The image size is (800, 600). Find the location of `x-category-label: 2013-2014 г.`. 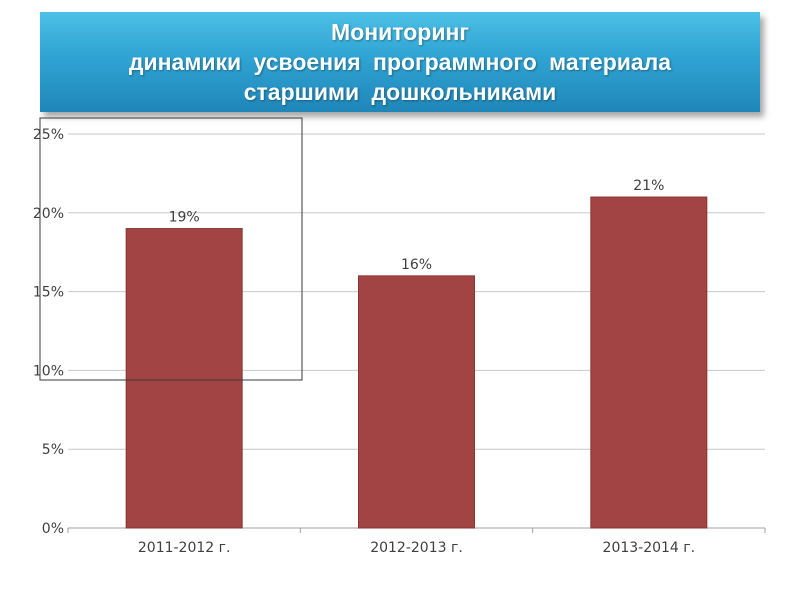

x-category-label: 2013-2014 г. is located at coordinates (649, 548).